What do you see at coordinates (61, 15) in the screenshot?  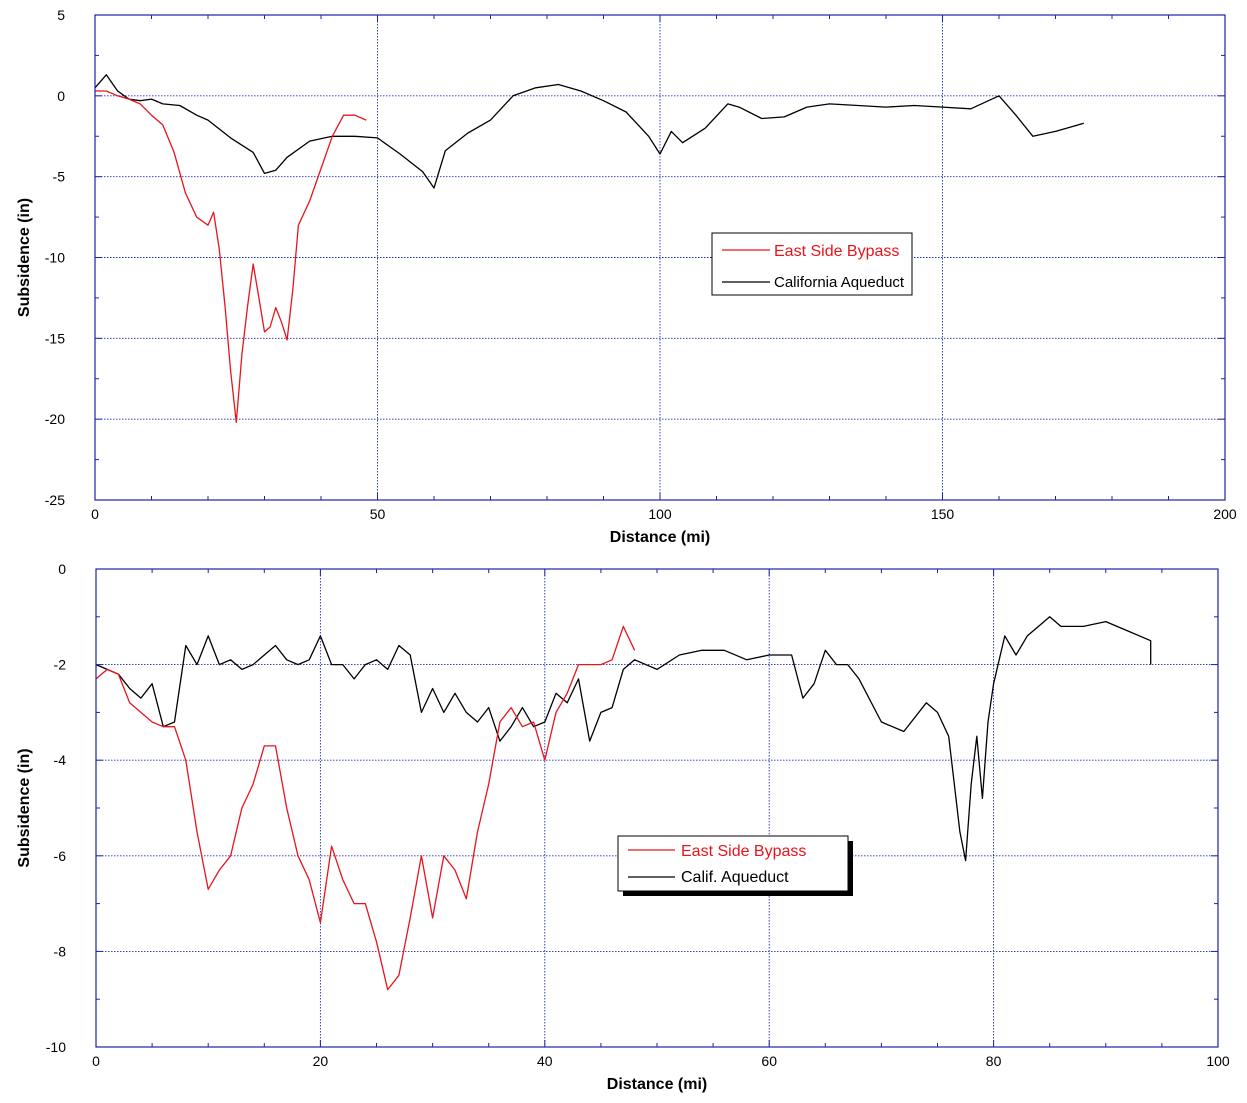 I see `y-tick-label: 5` at bounding box center [61, 15].